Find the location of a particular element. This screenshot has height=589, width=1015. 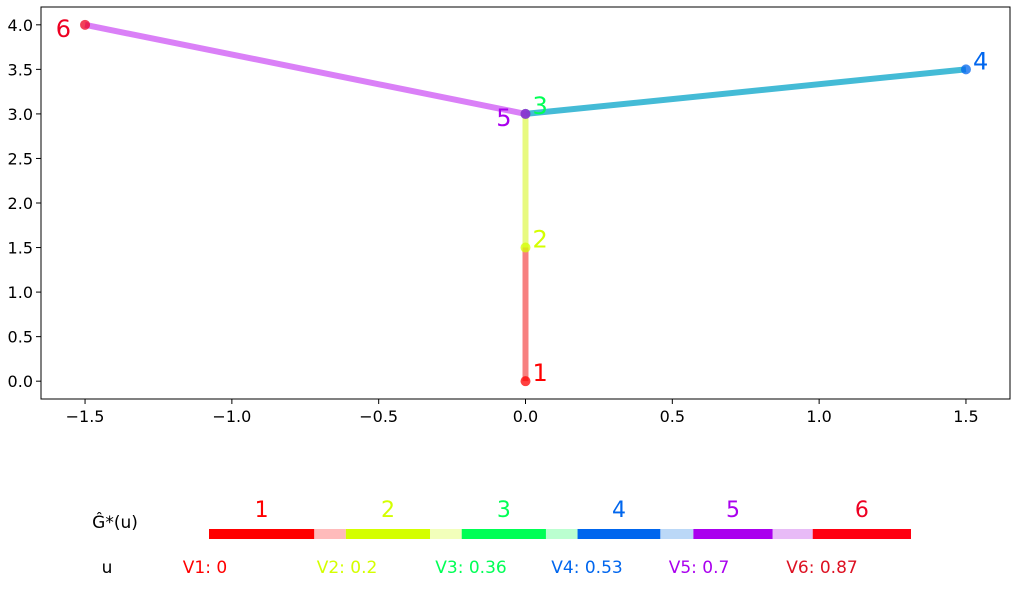

row-label-g-star: Ĝ*(u) is located at coordinates (115, 522).